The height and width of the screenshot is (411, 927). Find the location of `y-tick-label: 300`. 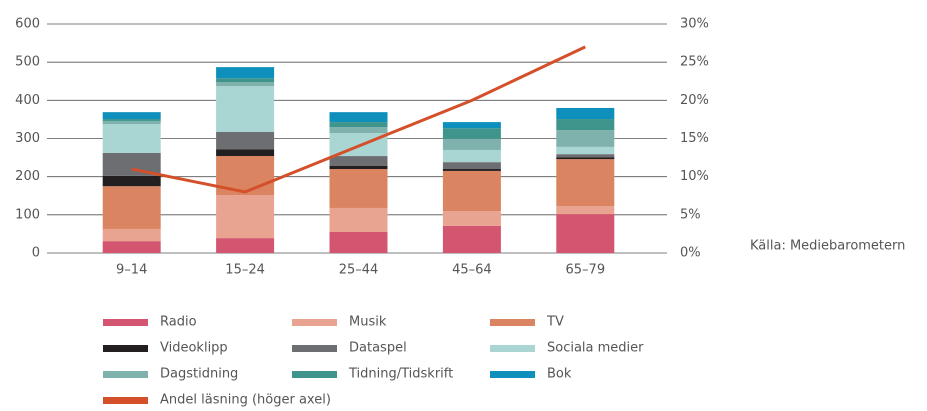

y-tick-label: 300 is located at coordinates (27, 138).